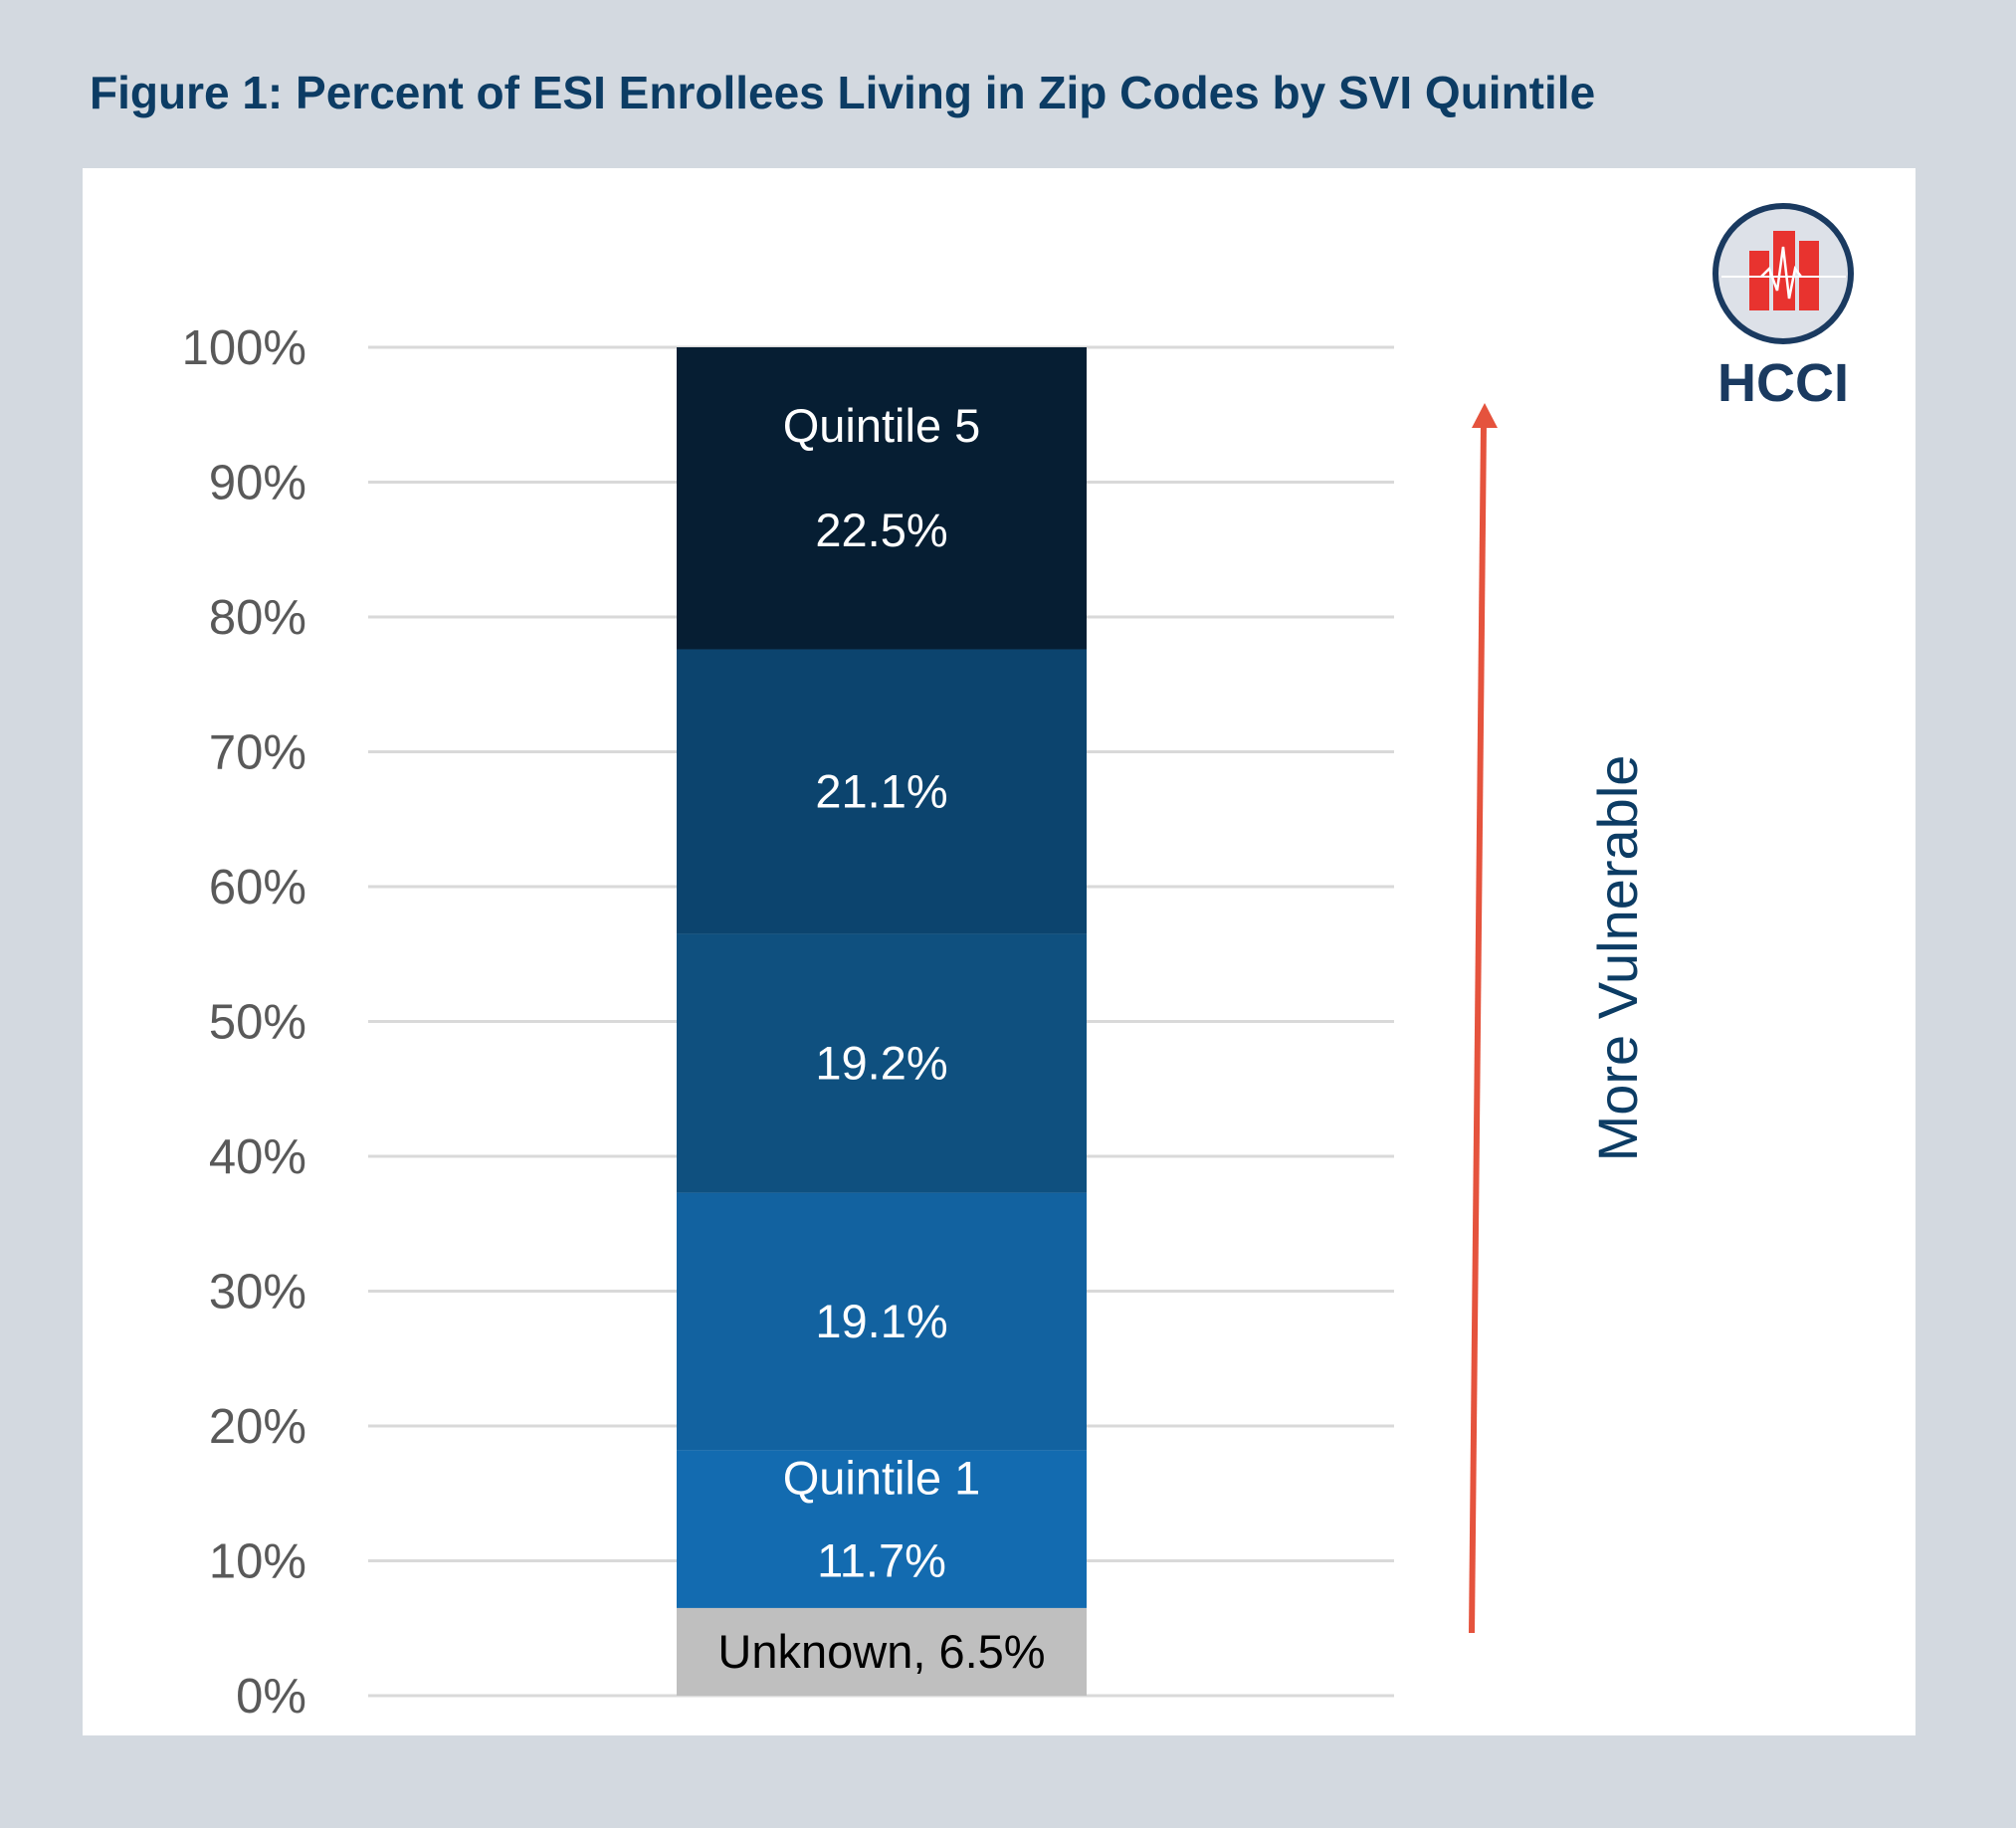 This screenshot has height=1828, width=2016. I want to click on segment-category-label: Quintile 5, so click(882, 425).